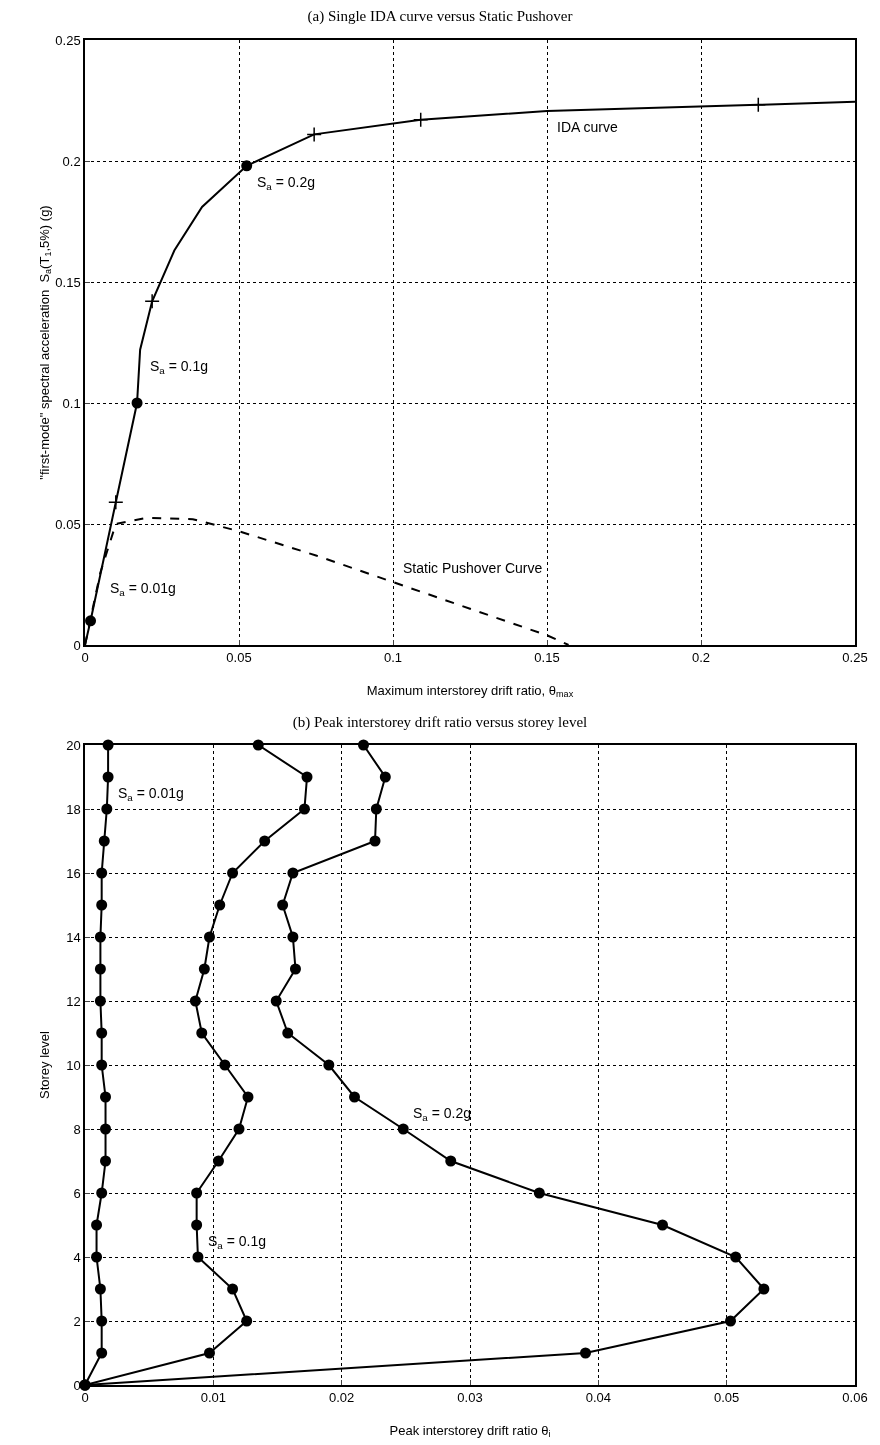 The width and height of the screenshot is (880, 1445). I want to click on y-tick-label: 6, so click(77, 1193).